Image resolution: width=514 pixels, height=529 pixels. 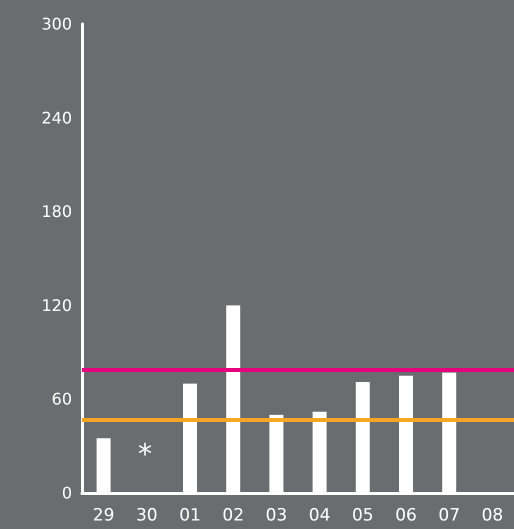 What do you see at coordinates (62, 399) in the screenshot?
I see `y-tick-label: 60` at bounding box center [62, 399].